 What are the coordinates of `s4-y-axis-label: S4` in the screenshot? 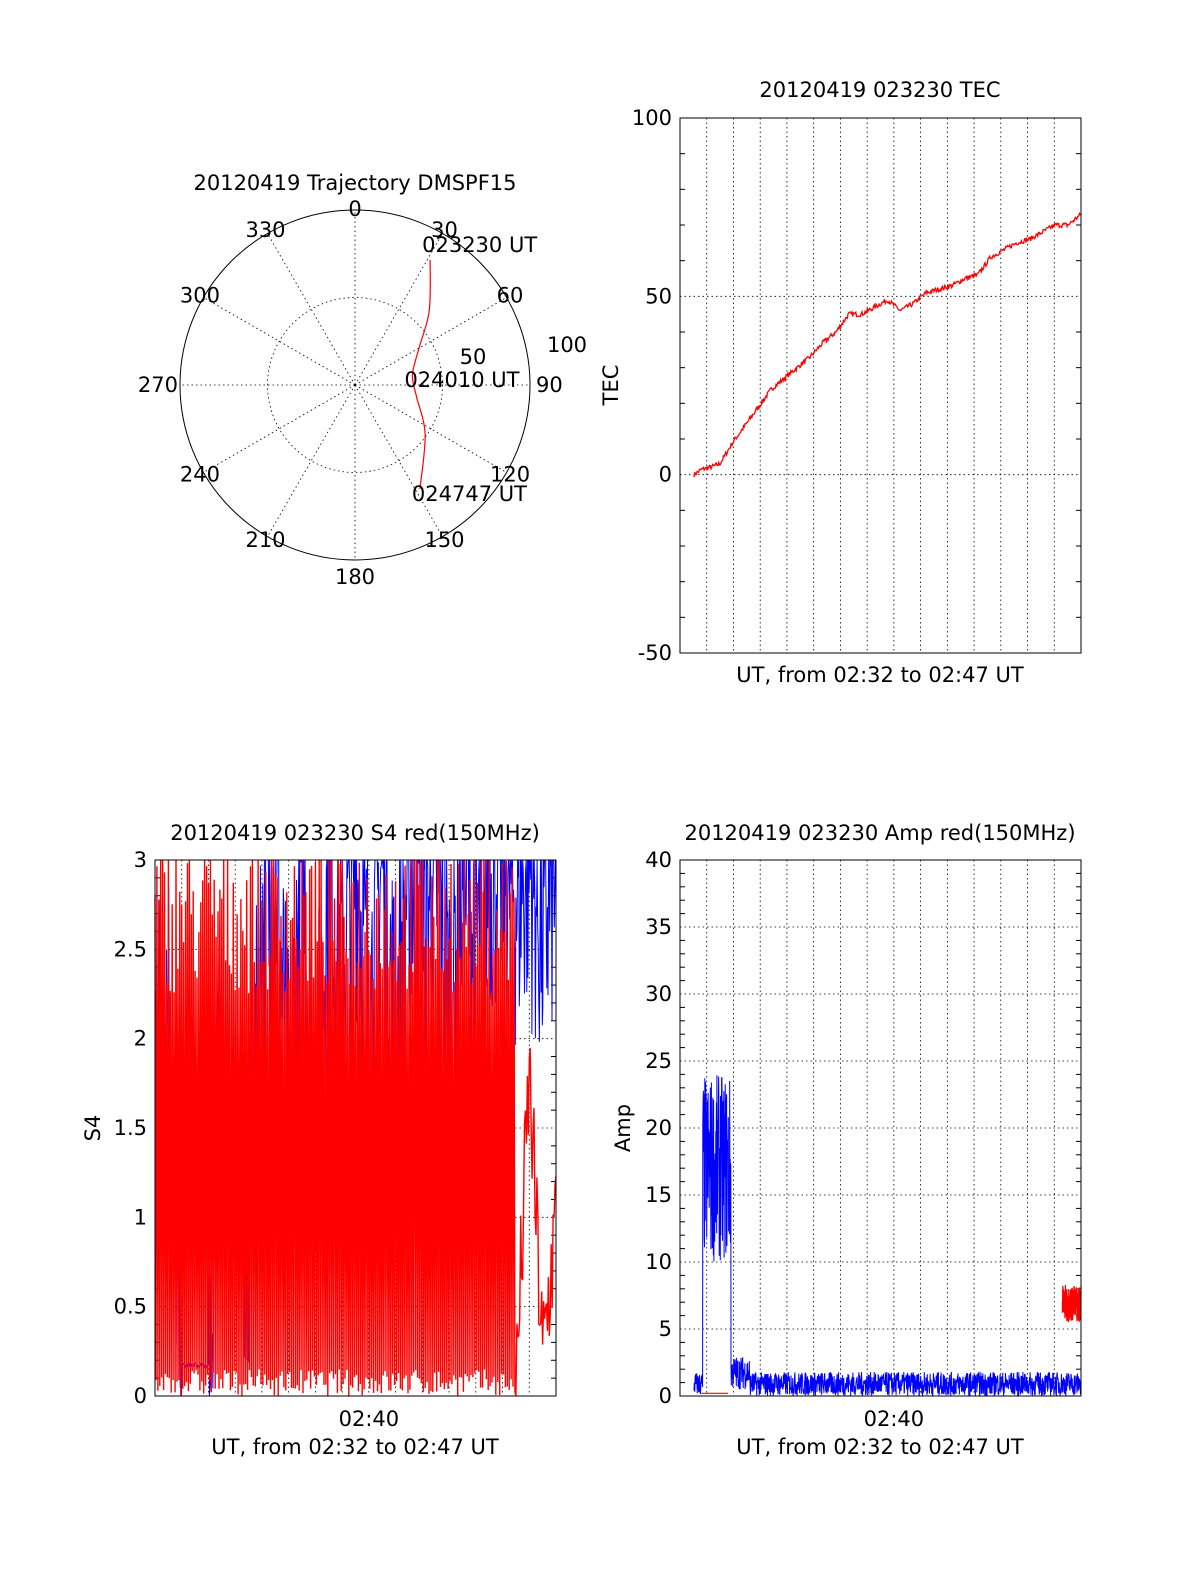 It's located at (93, 1128).